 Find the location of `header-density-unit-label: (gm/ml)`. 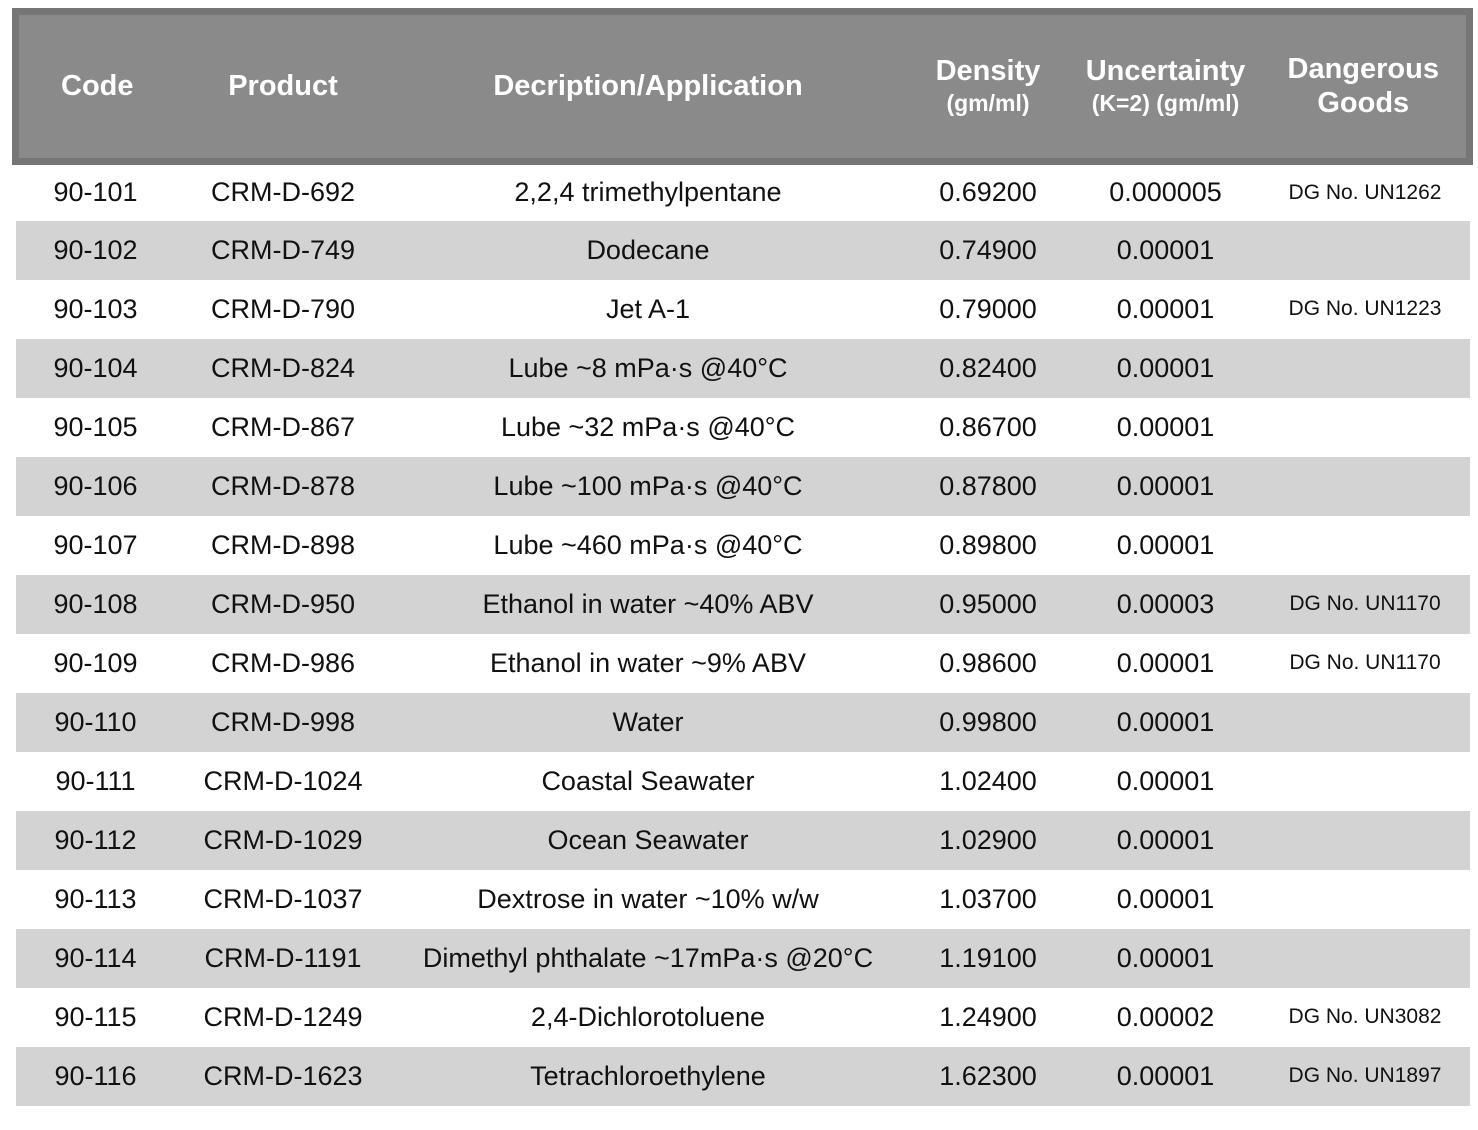

header-density-unit-label: (gm/ml) is located at coordinates (988, 102).